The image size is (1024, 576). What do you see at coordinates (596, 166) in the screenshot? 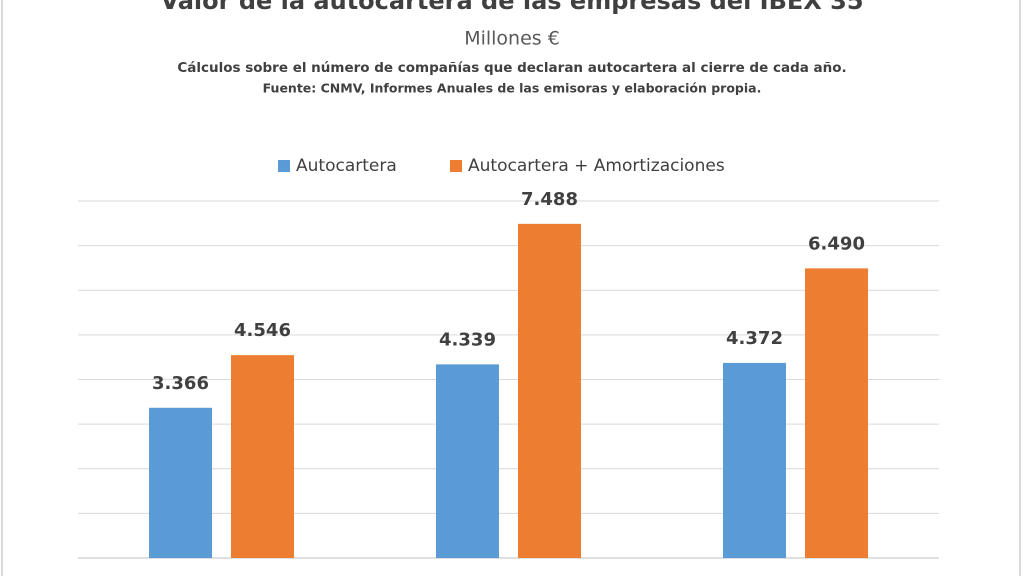
I see `legend-label: Autocartera + Amortizaciones` at bounding box center [596, 166].